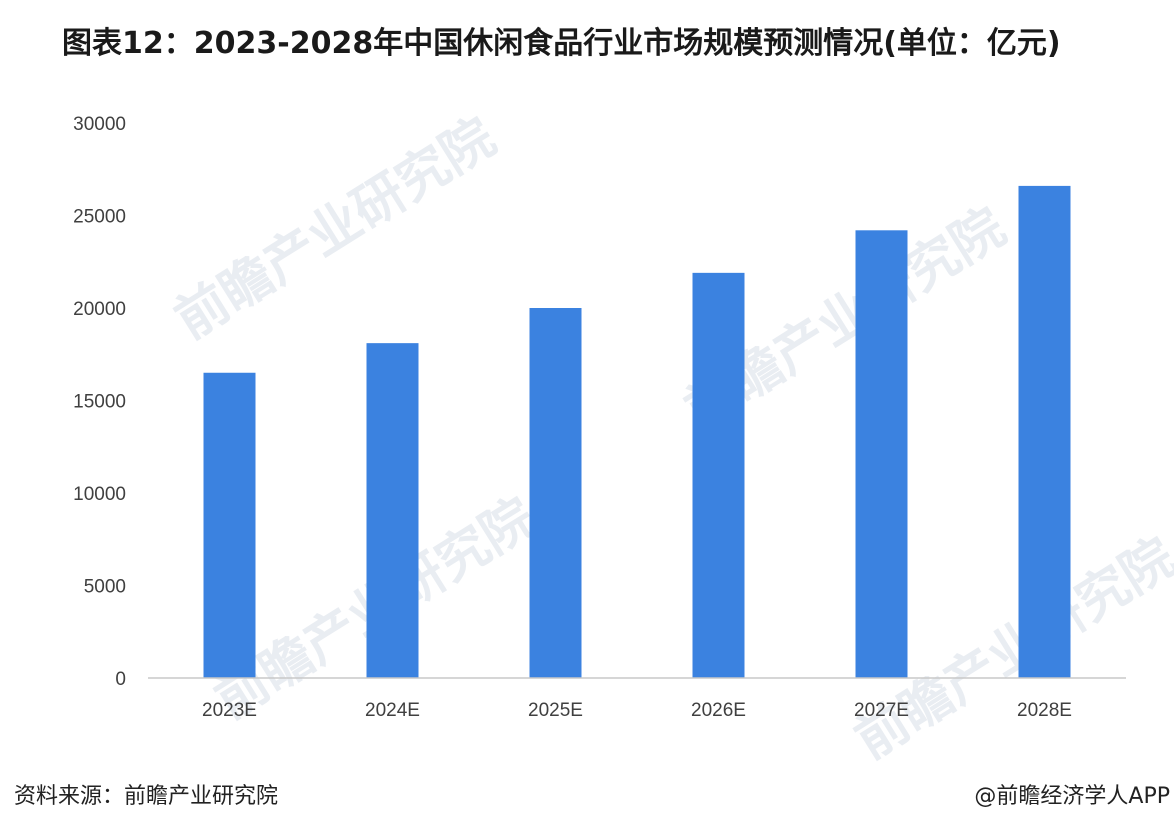  What do you see at coordinates (120, 679) in the screenshot?
I see `y-tick-label: 0` at bounding box center [120, 679].